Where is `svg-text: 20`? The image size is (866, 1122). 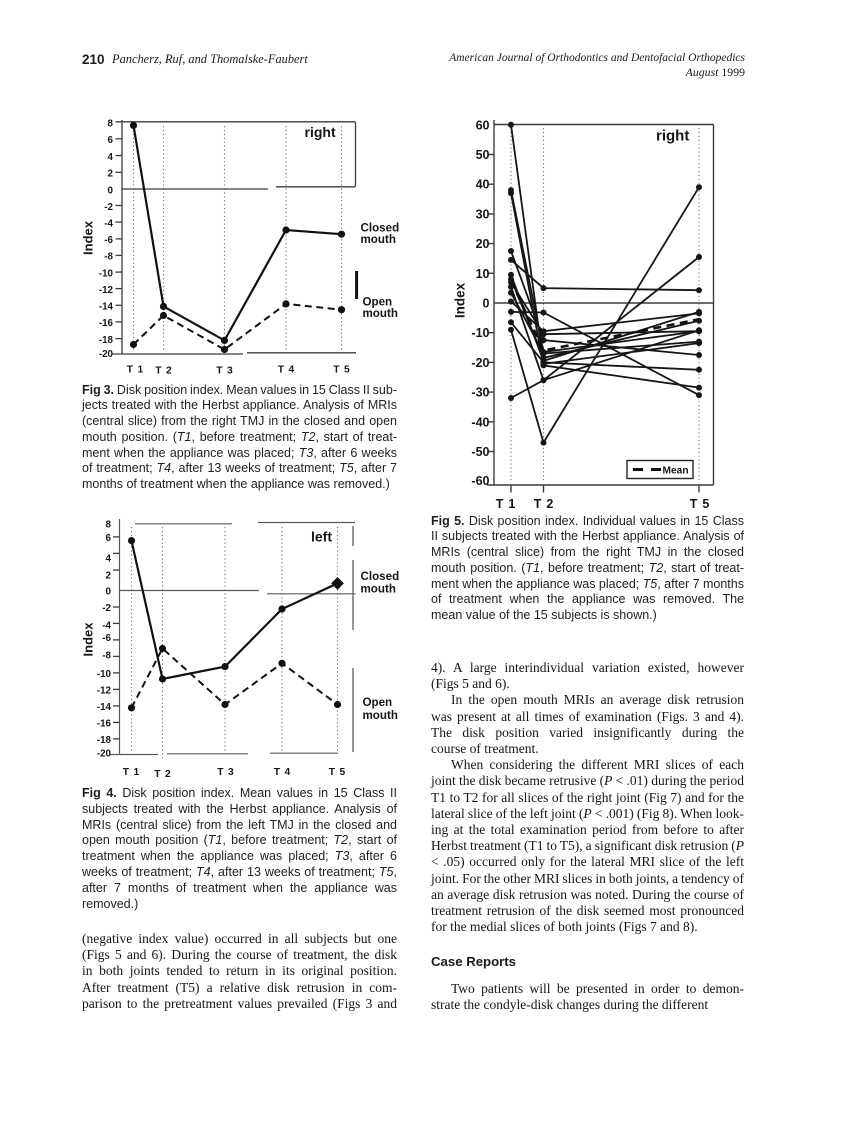 svg-text: 20 is located at coordinates (483, 244).